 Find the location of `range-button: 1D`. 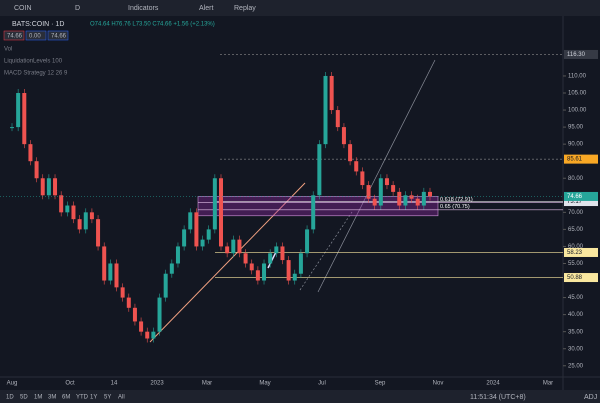

range-button: 1D is located at coordinates (10, 398).